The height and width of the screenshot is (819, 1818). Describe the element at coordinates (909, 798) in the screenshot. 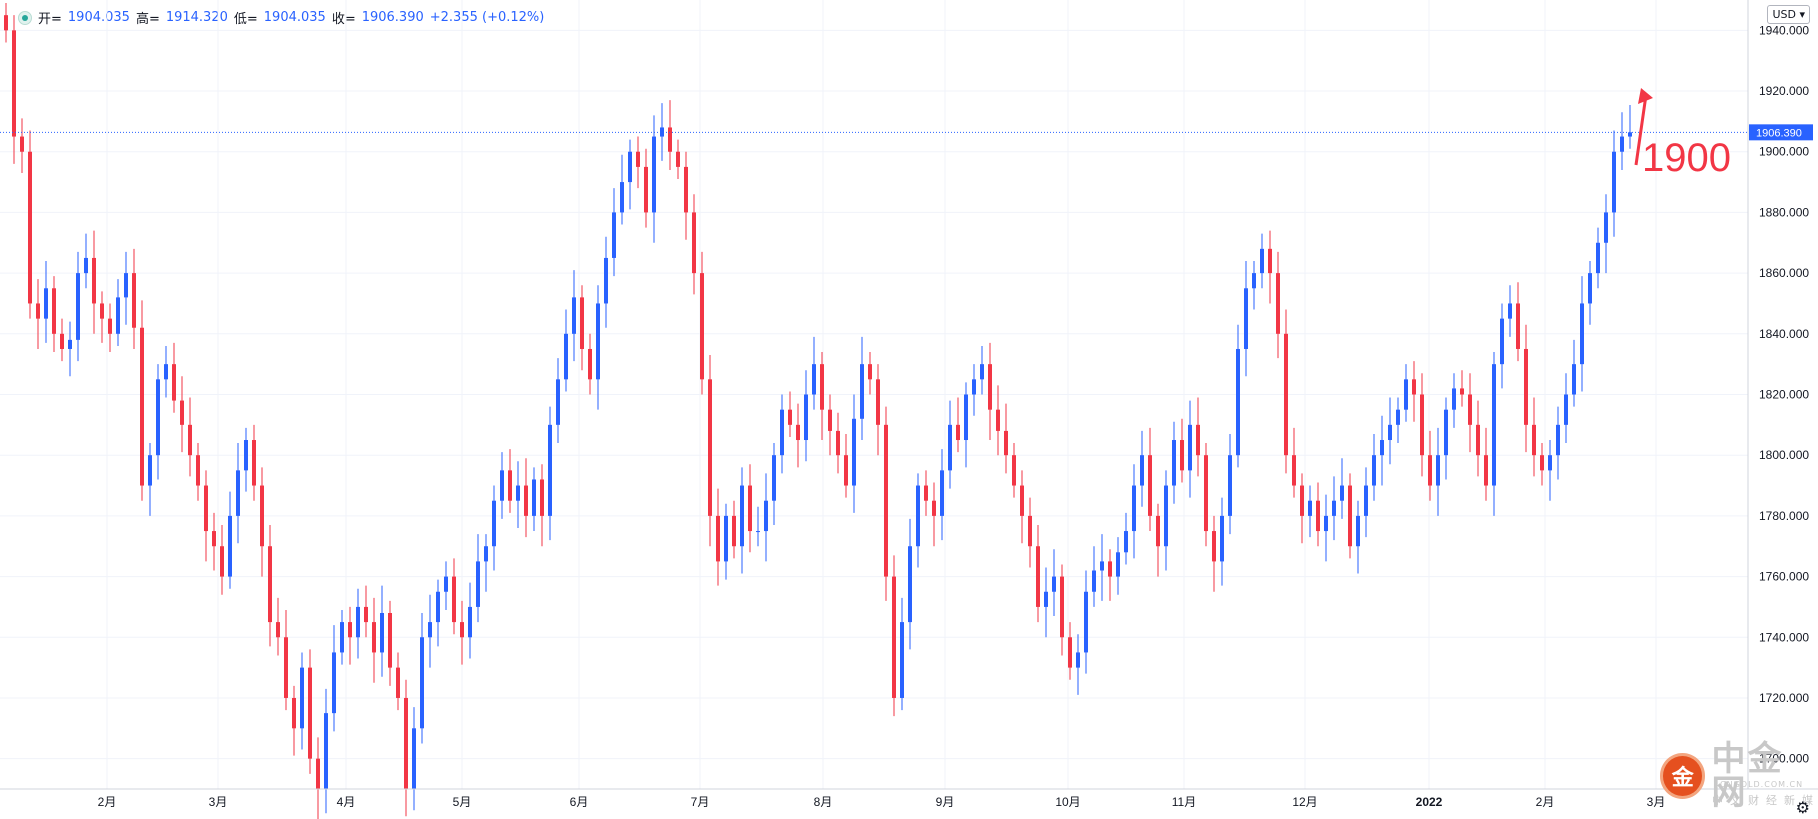

I see `time-axis: 2月 3月 4月 5月 6月 7月 8月 9月 10月 11月 12月 2022 2月 3月` at that location.